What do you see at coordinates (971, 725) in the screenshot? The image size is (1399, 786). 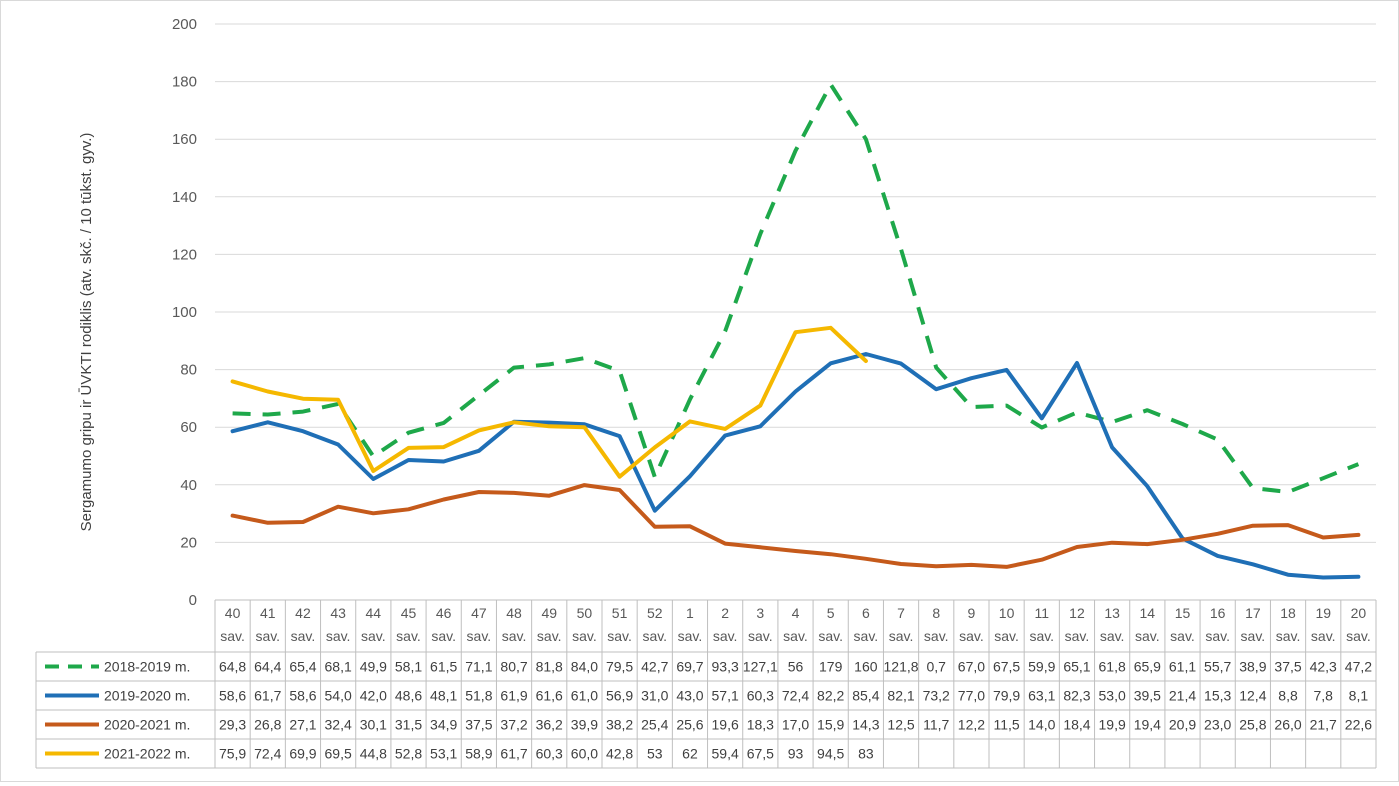 I see `data-label: 12,2` at bounding box center [971, 725].